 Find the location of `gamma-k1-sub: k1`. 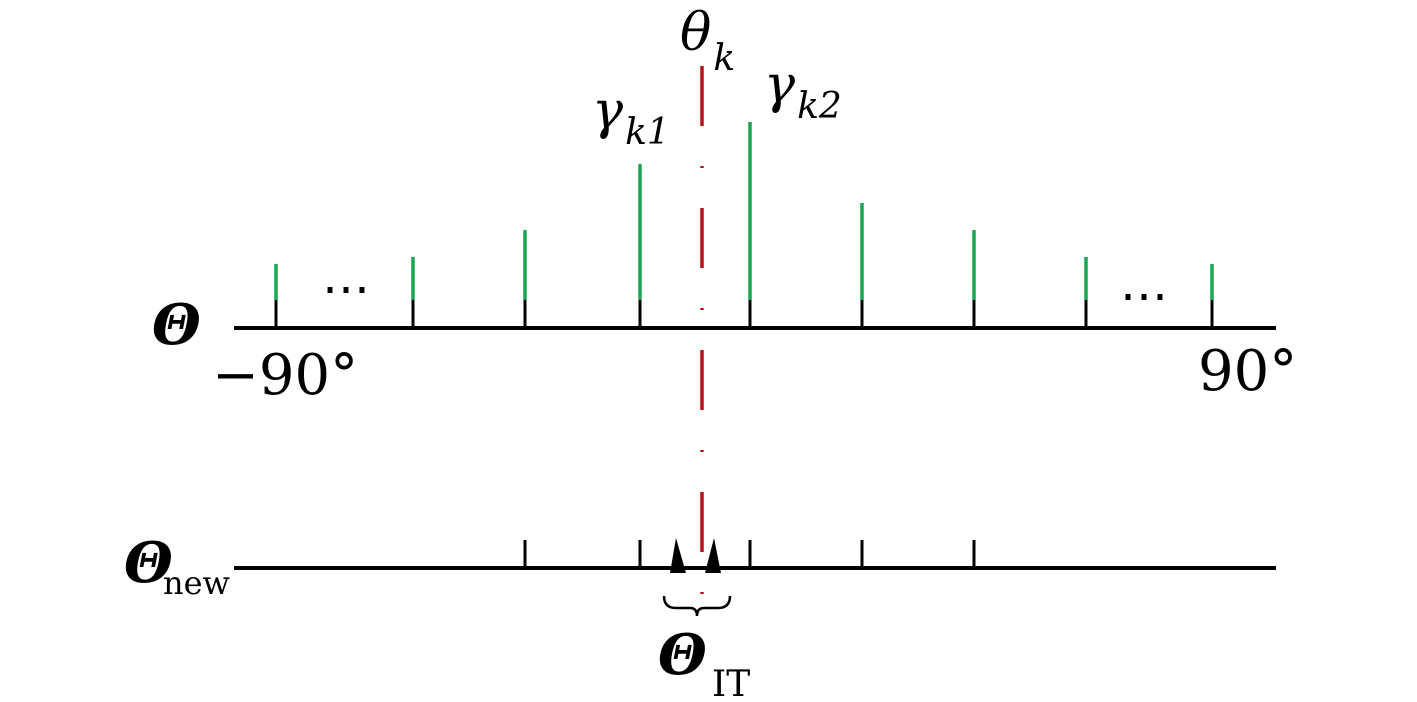

gamma-k1-sub: k1 is located at coordinates (647, 132).